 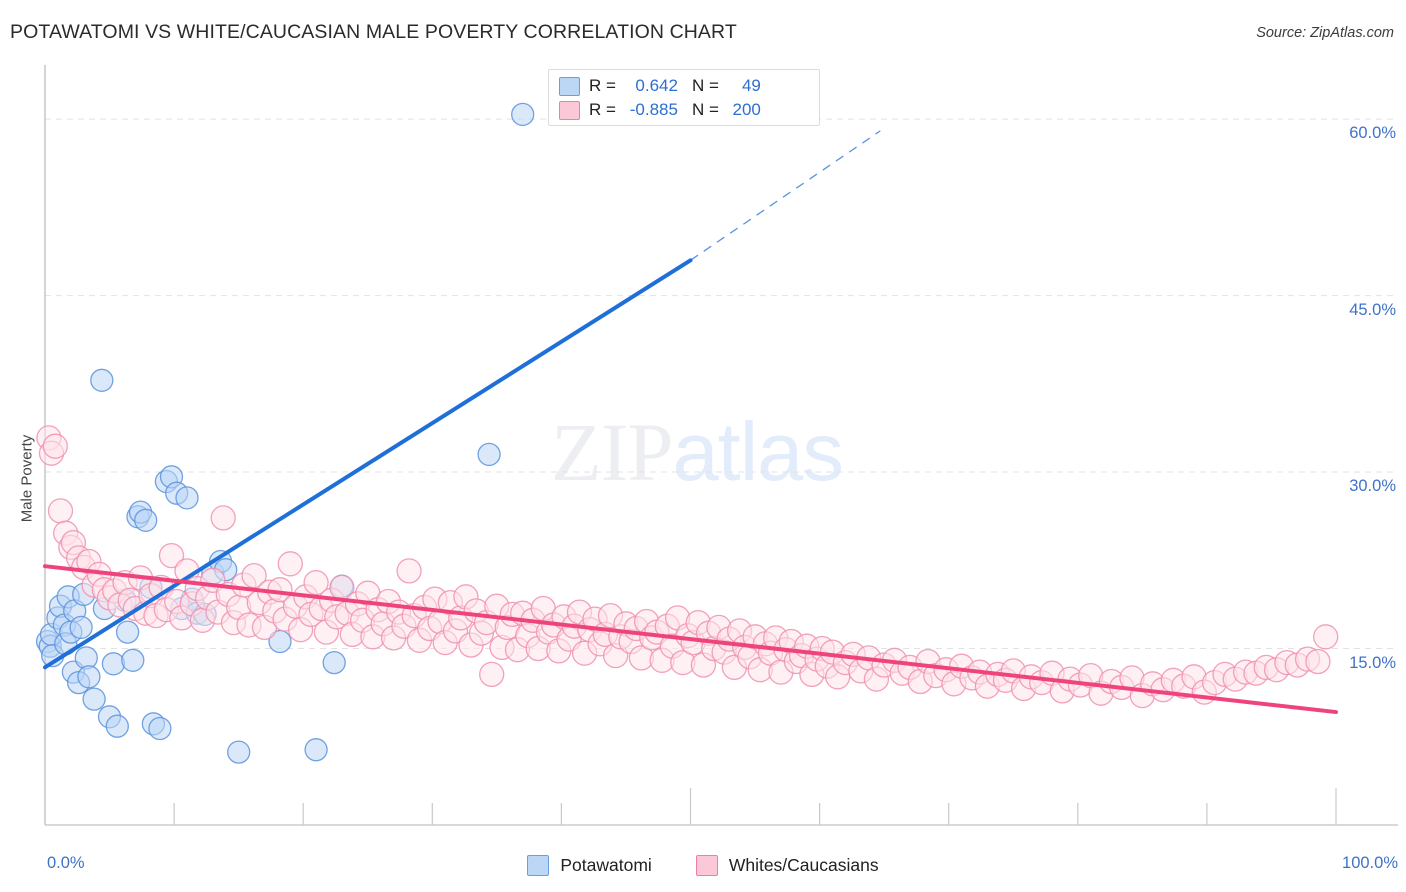 What do you see at coordinates (1370, 863) in the screenshot?
I see `x-axis-max-label: 100.0%` at bounding box center [1370, 863].